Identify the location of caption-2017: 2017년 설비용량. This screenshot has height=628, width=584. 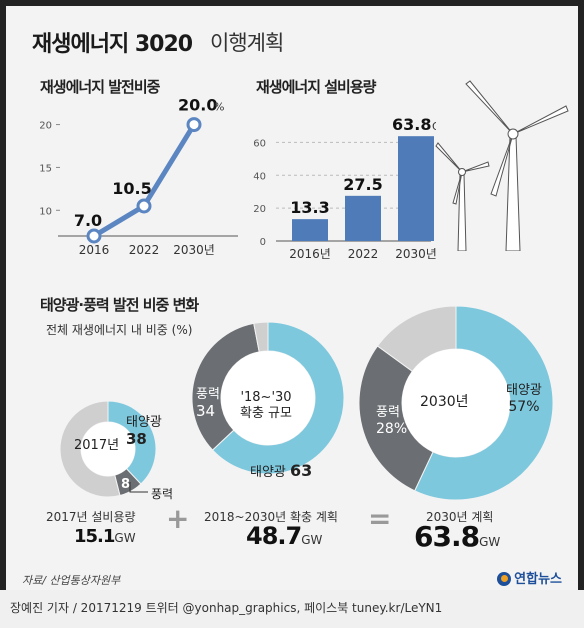
(91, 517).